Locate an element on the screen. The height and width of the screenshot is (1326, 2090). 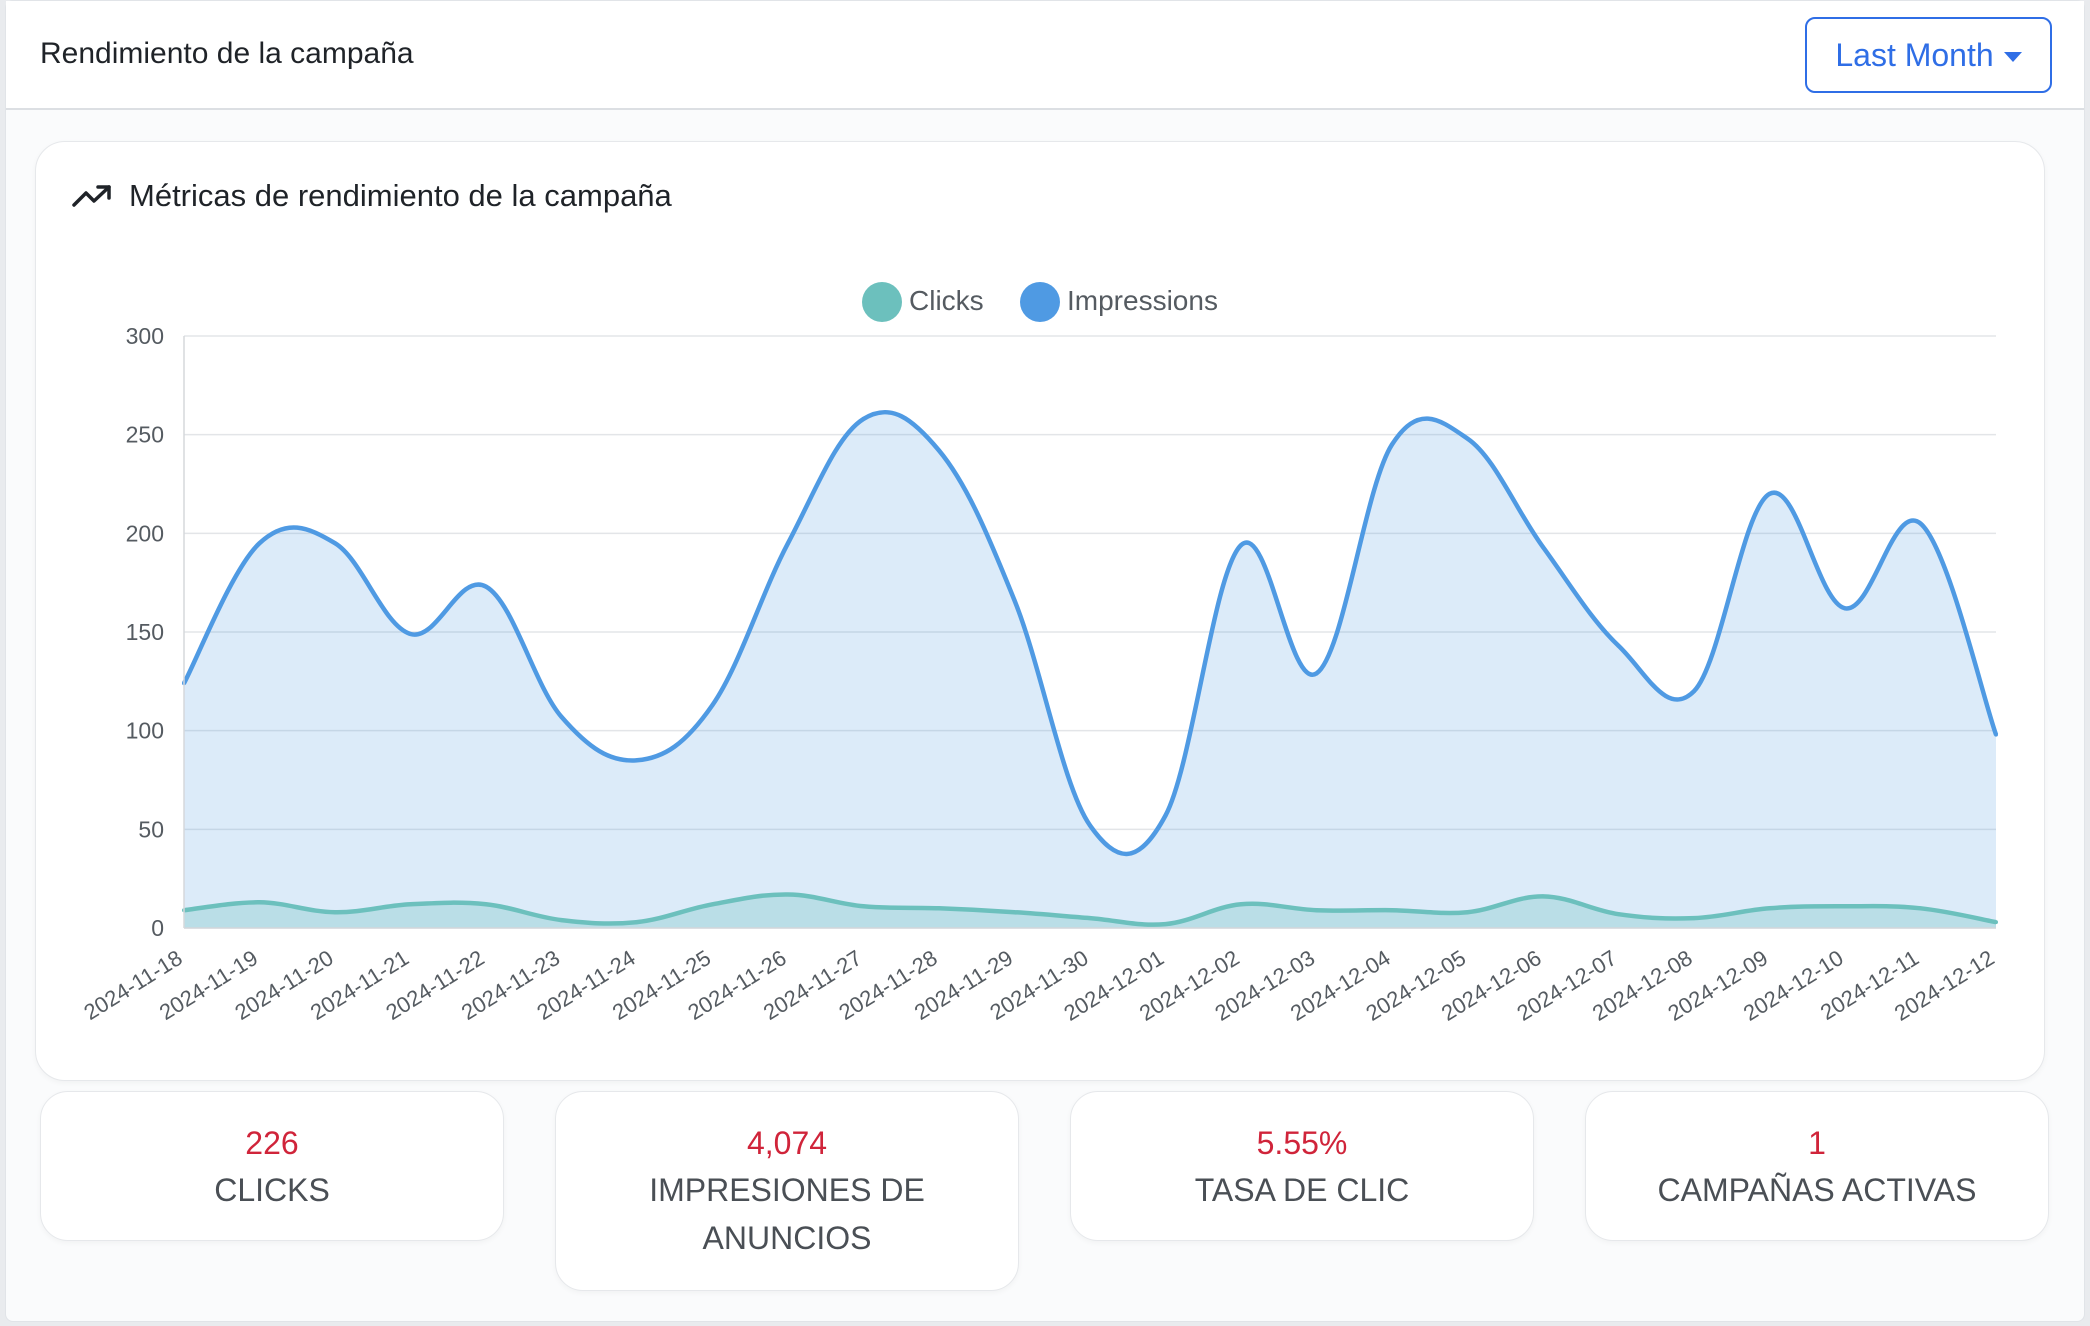
clicks-area is located at coordinates (1090, 911).